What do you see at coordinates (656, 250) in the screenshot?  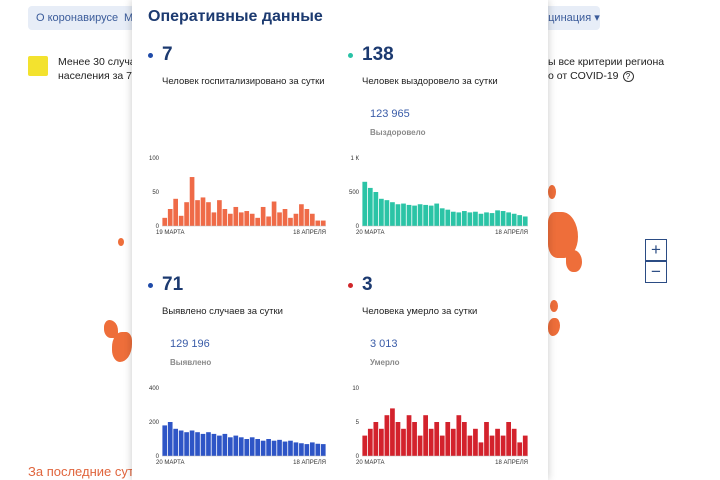 I see `zoom-in-button: +` at bounding box center [656, 250].